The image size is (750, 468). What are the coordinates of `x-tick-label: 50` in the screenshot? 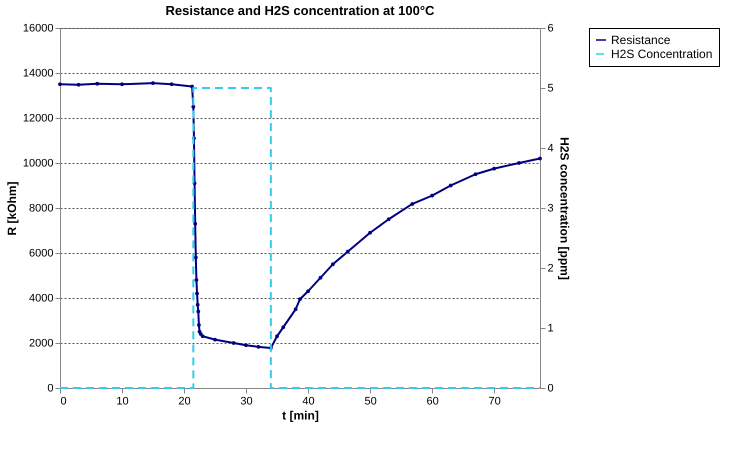 It's located at (370, 402).